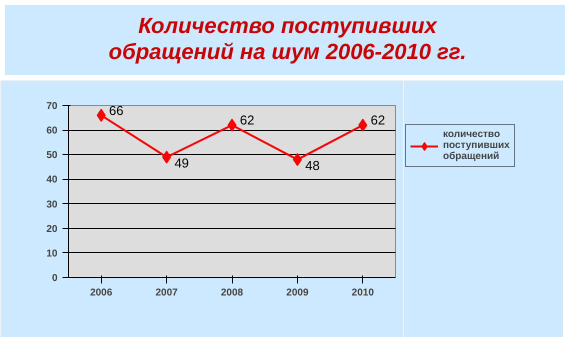 This screenshot has height=337, width=565. Describe the element at coordinates (52, 106) in the screenshot. I see `y-tick-label: 70` at that location.